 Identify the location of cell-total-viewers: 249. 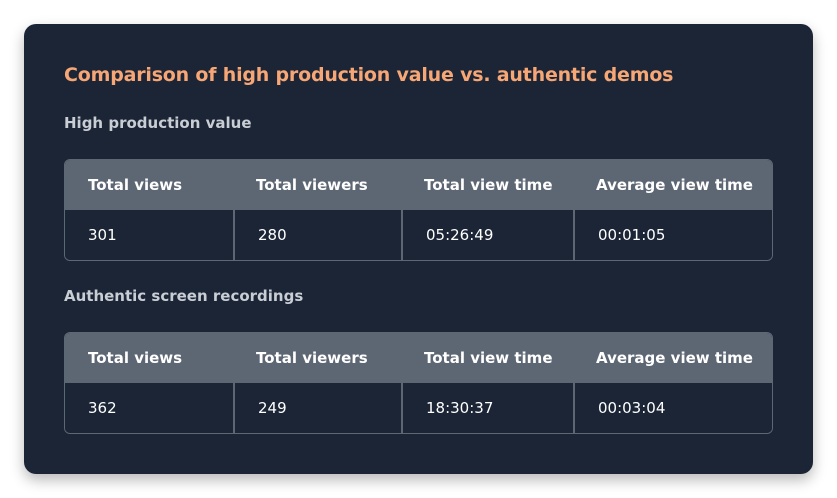
(317, 408).